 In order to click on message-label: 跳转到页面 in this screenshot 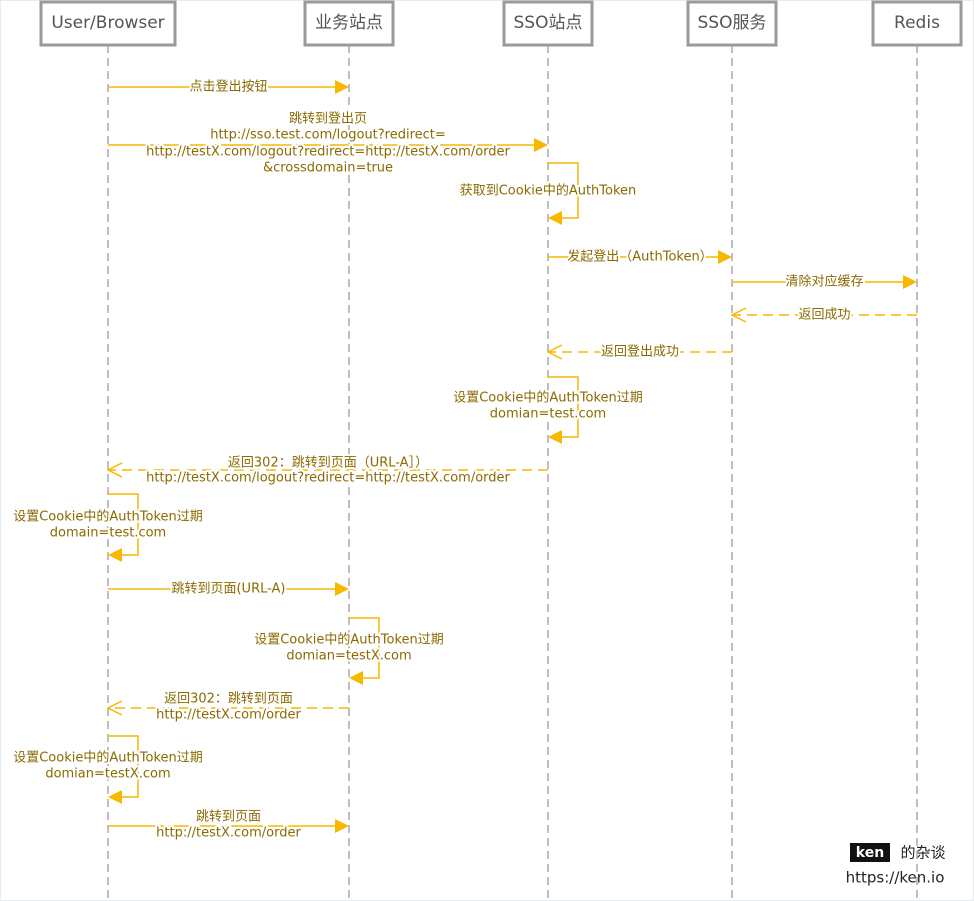, I will do `click(228, 817)`.